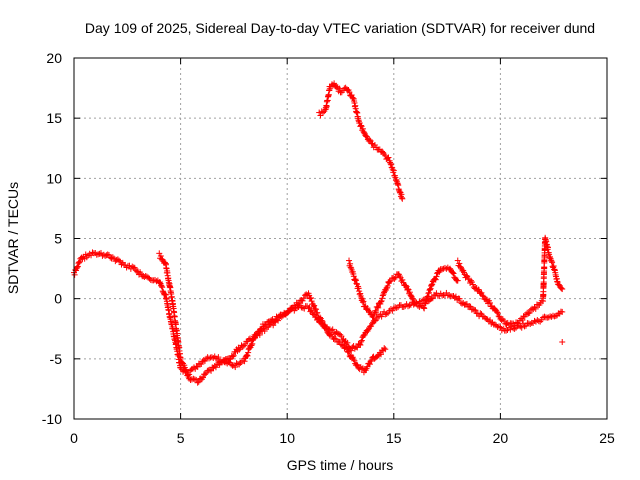 The height and width of the screenshot is (480, 640). What do you see at coordinates (501, 438) in the screenshot?
I see `x-tick-label: 20` at bounding box center [501, 438].